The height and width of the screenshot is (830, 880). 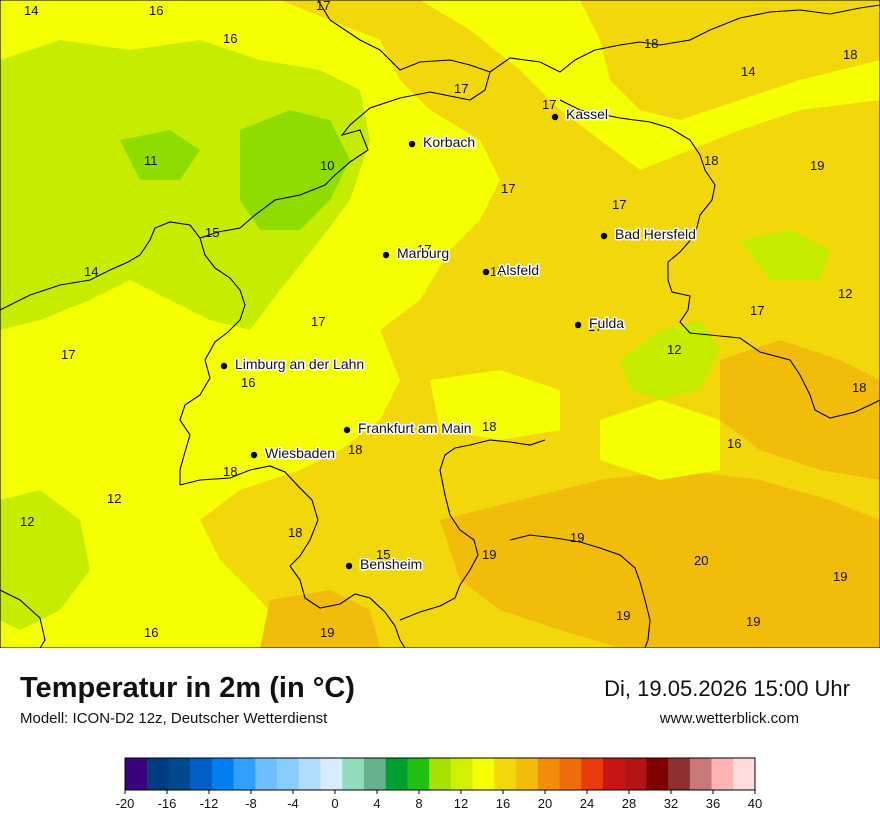 What do you see at coordinates (151, 160) in the screenshot?
I see `temp-label: 11` at bounding box center [151, 160].